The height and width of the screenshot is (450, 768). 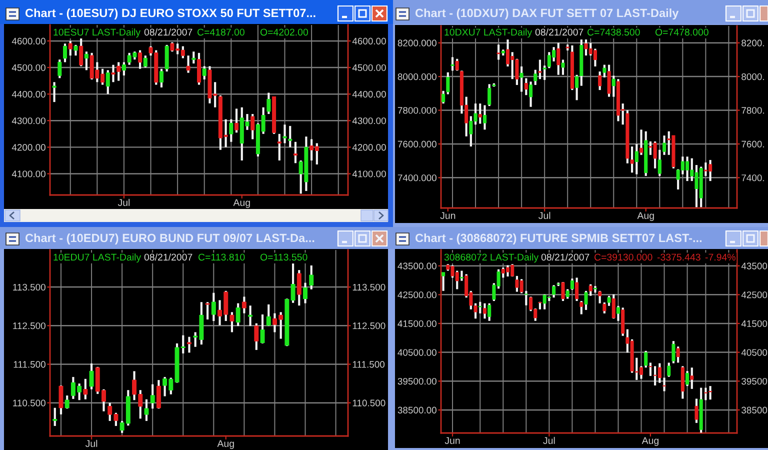 What do you see at coordinates (284, 32) in the screenshot?
I see `annotation: O=4202.00` at bounding box center [284, 32].